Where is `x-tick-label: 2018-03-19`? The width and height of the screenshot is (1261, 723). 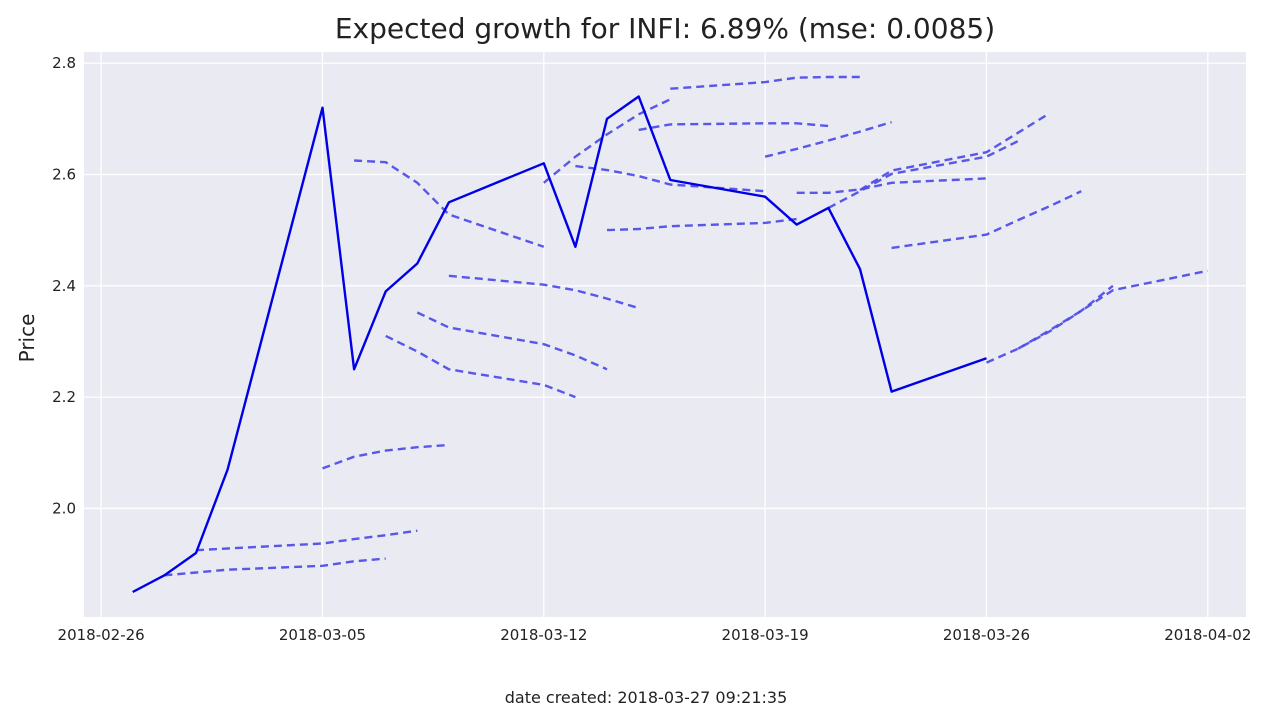 x-tick-label: 2018-03-19 is located at coordinates (765, 635).